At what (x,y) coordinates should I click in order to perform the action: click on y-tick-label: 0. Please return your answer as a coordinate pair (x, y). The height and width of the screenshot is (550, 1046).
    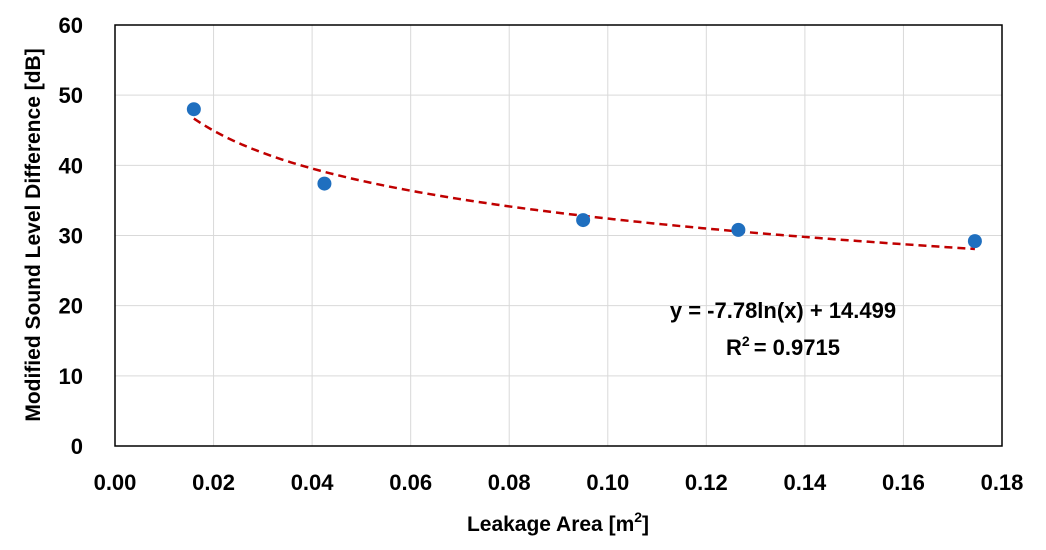
    Looking at the image, I should click on (77, 446).